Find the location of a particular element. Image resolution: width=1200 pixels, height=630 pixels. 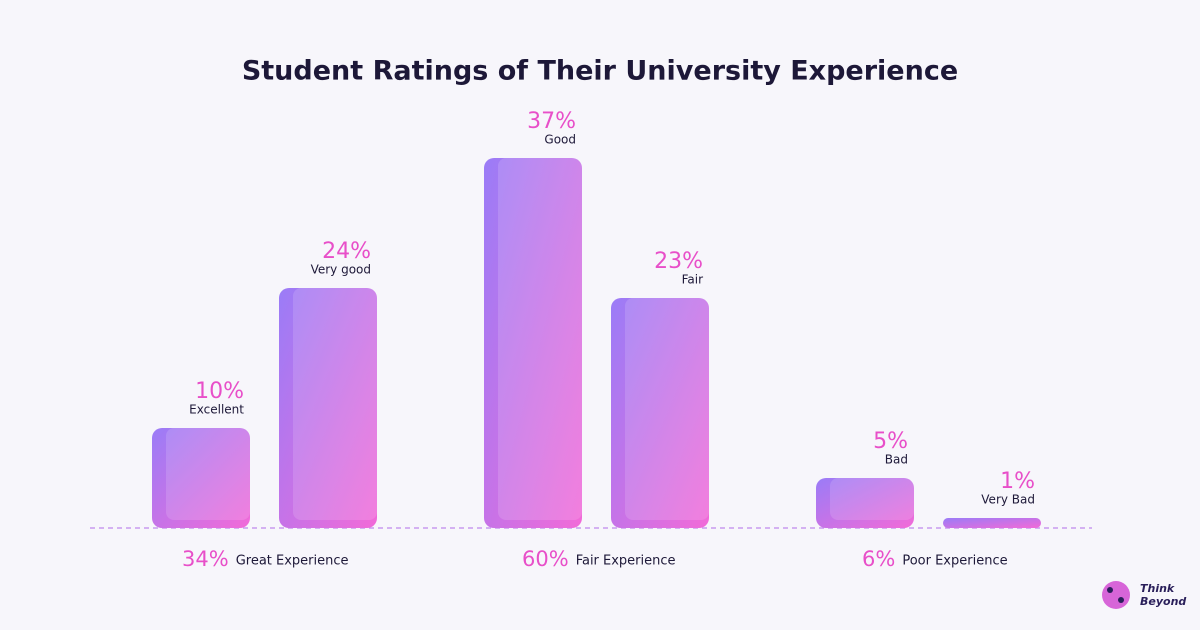

group-total: 60% is located at coordinates (545, 559).